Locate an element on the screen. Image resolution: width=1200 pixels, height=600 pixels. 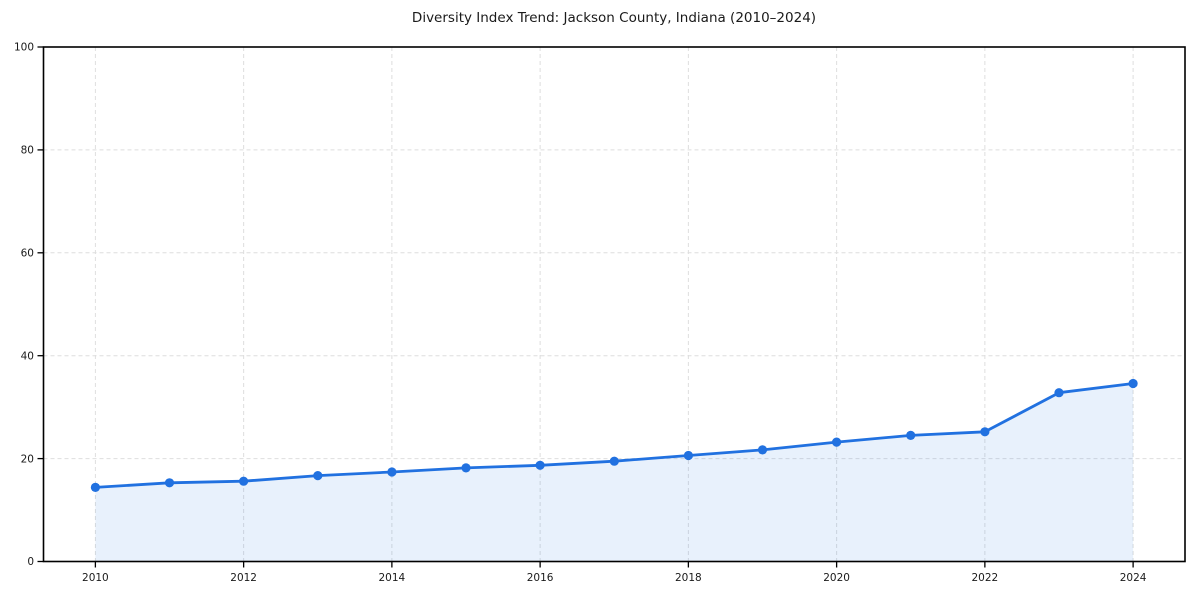
data-point-2015 is located at coordinates (466, 468).